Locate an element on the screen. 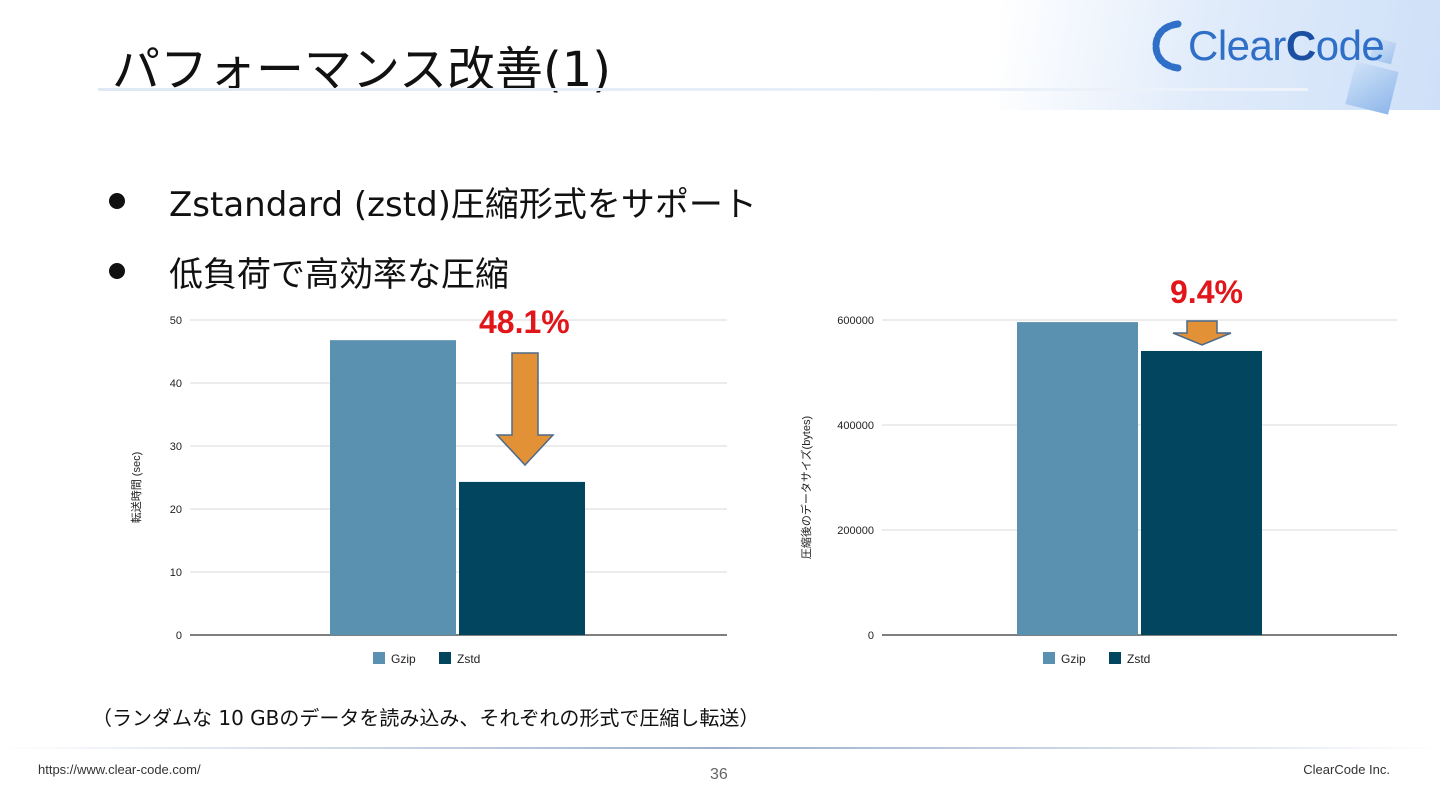 The height and width of the screenshot is (810, 1440). y-tick-label: 10 is located at coordinates (176, 573).